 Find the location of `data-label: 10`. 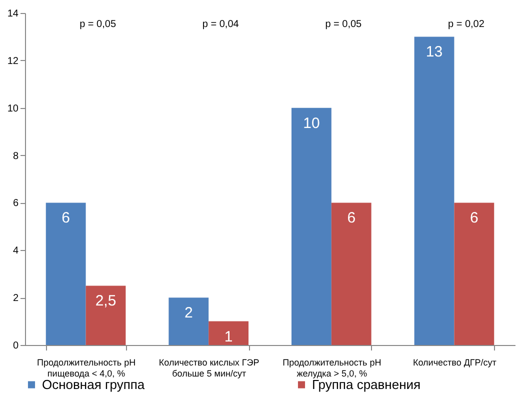

data-label: 10 is located at coordinates (311, 123).